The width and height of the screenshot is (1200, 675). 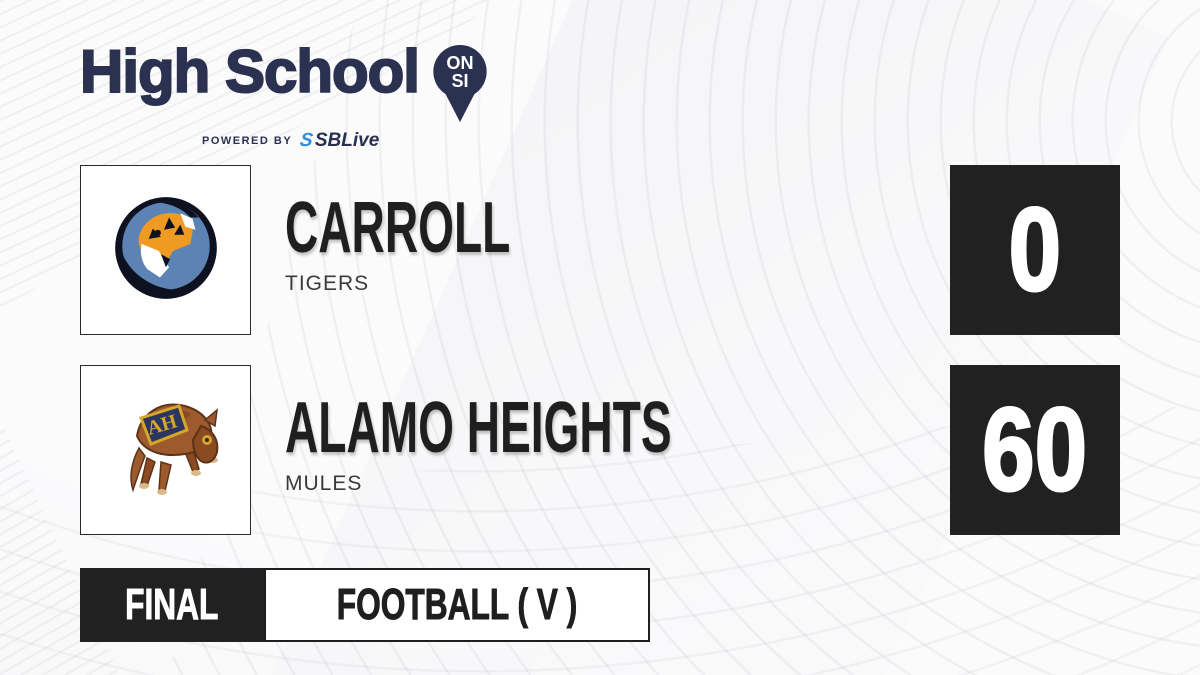 I want to click on status-bar: FINAL FOOTBALL ( V ), so click(x=365, y=605).